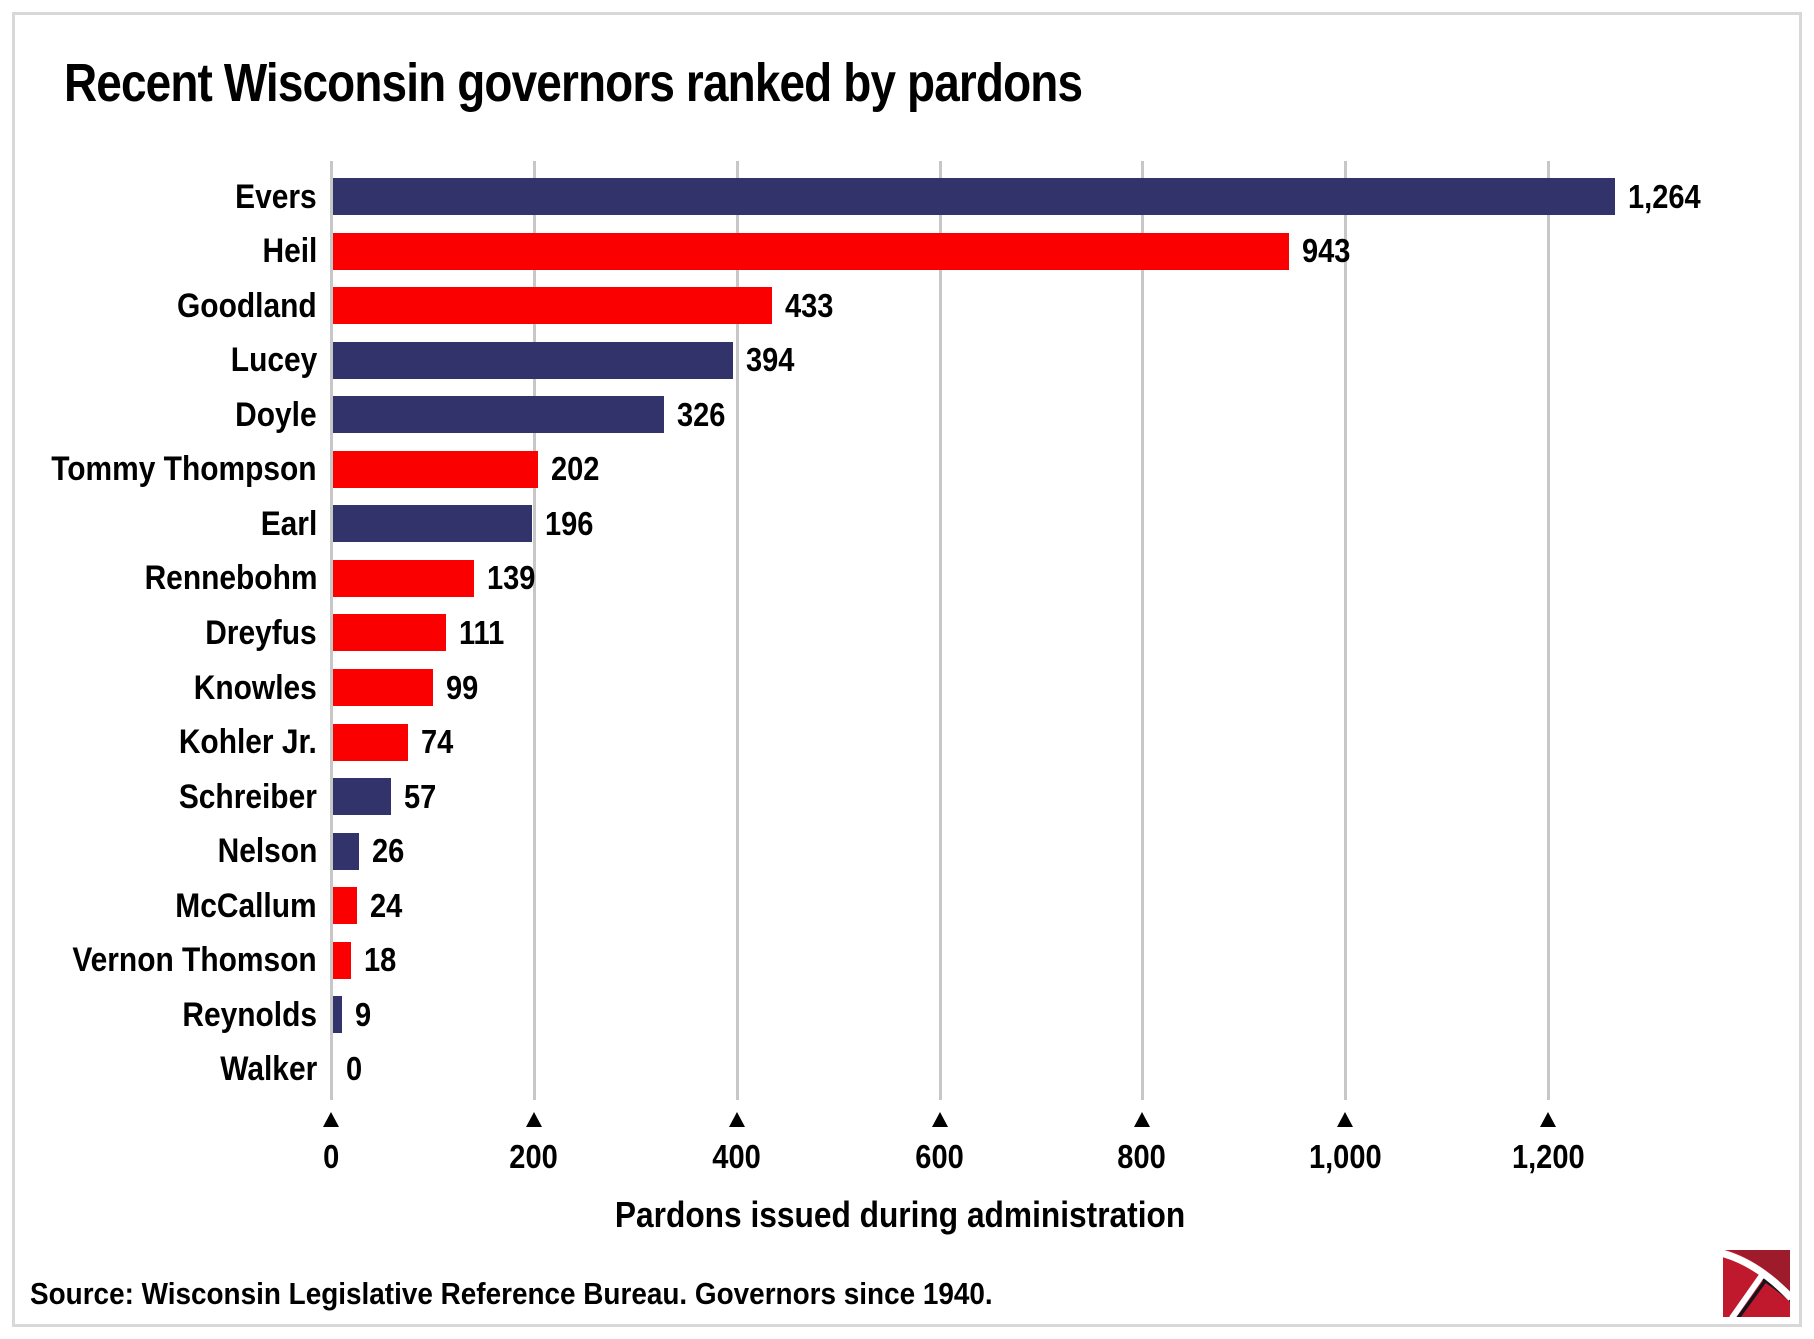 This screenshot has width=1814, height=1339. I want to click on x-axis-tick-label: 400, so click(737, 1156).